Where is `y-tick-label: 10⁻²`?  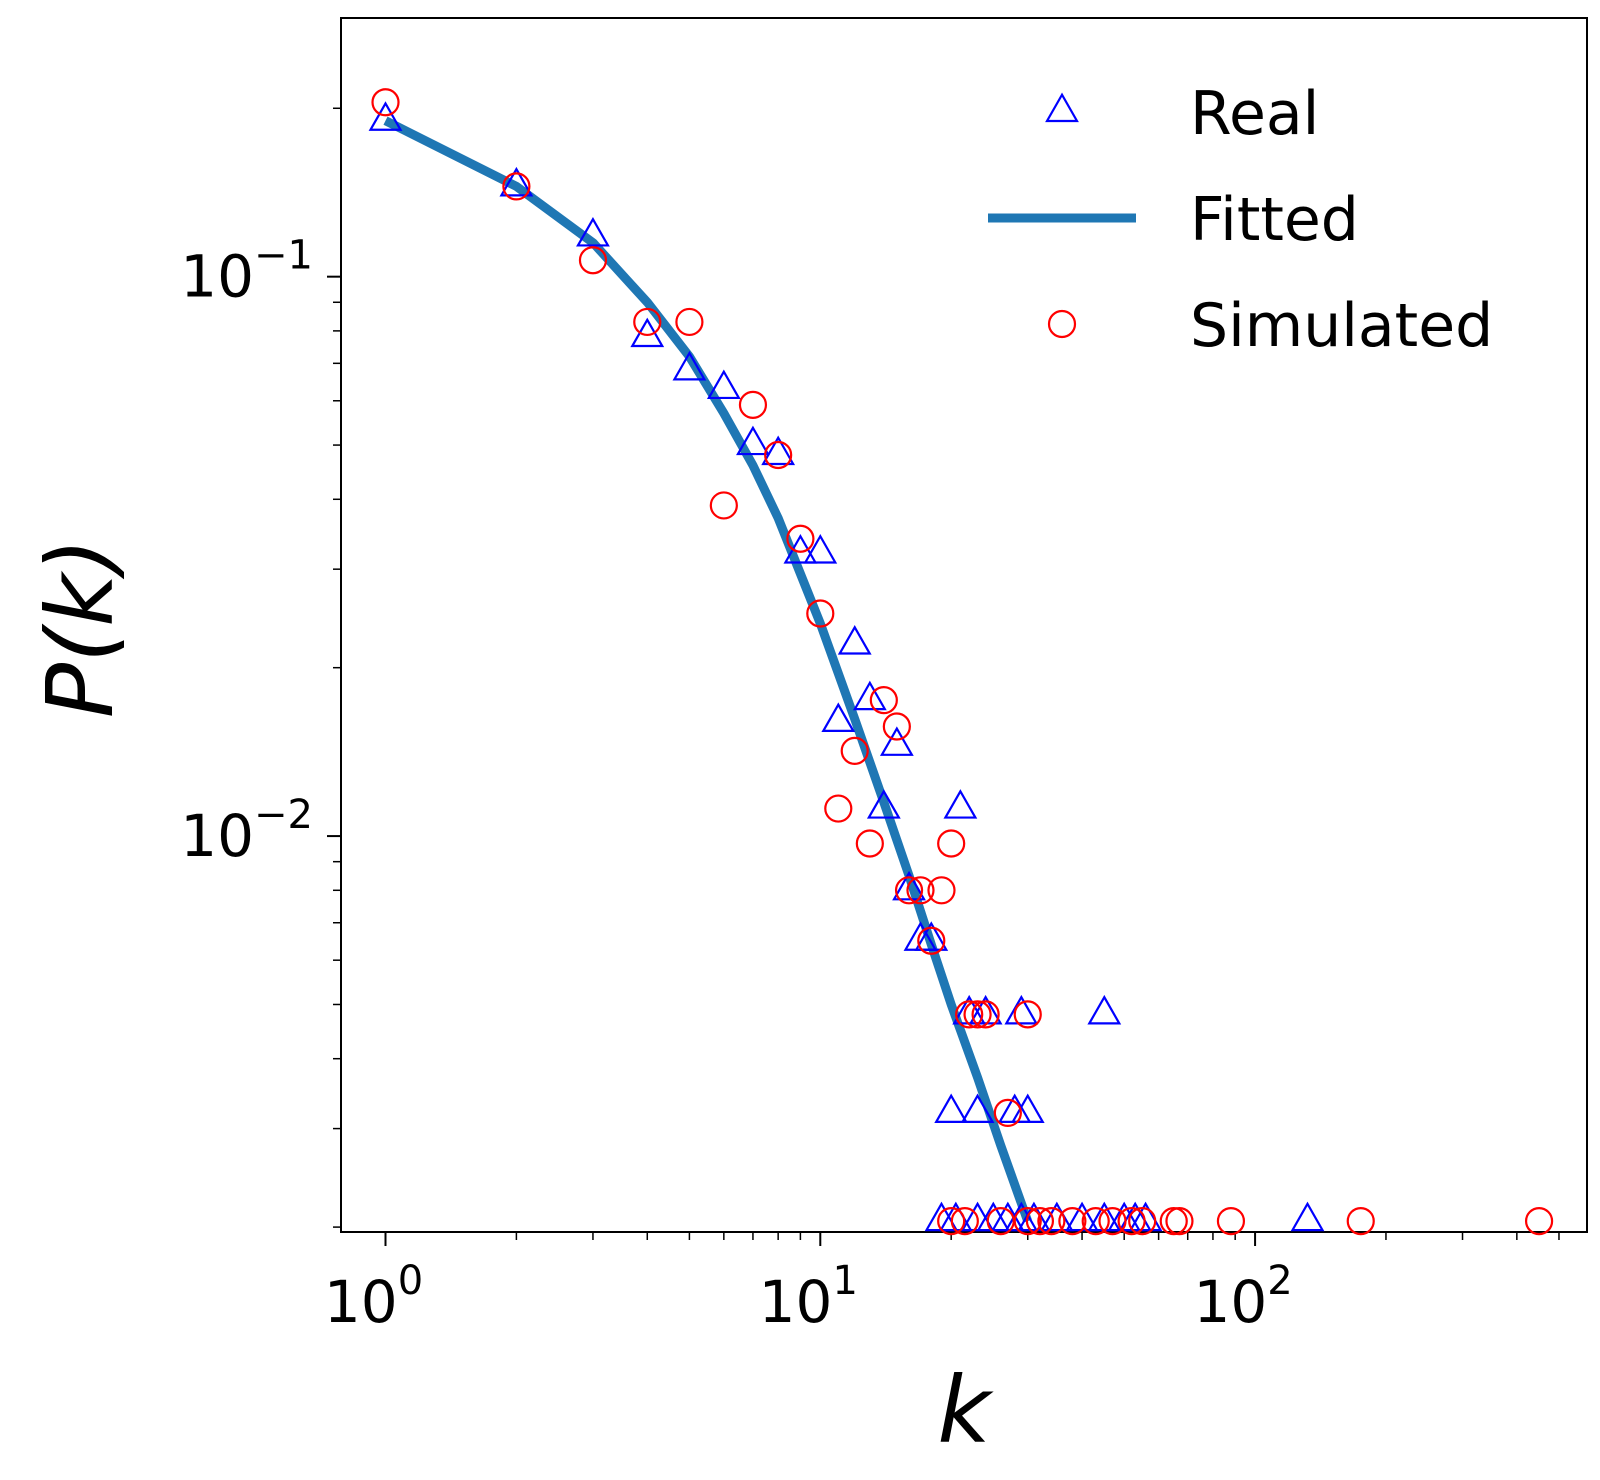 y-tick-label: 10⁻² is located at coordinates (246, 831).